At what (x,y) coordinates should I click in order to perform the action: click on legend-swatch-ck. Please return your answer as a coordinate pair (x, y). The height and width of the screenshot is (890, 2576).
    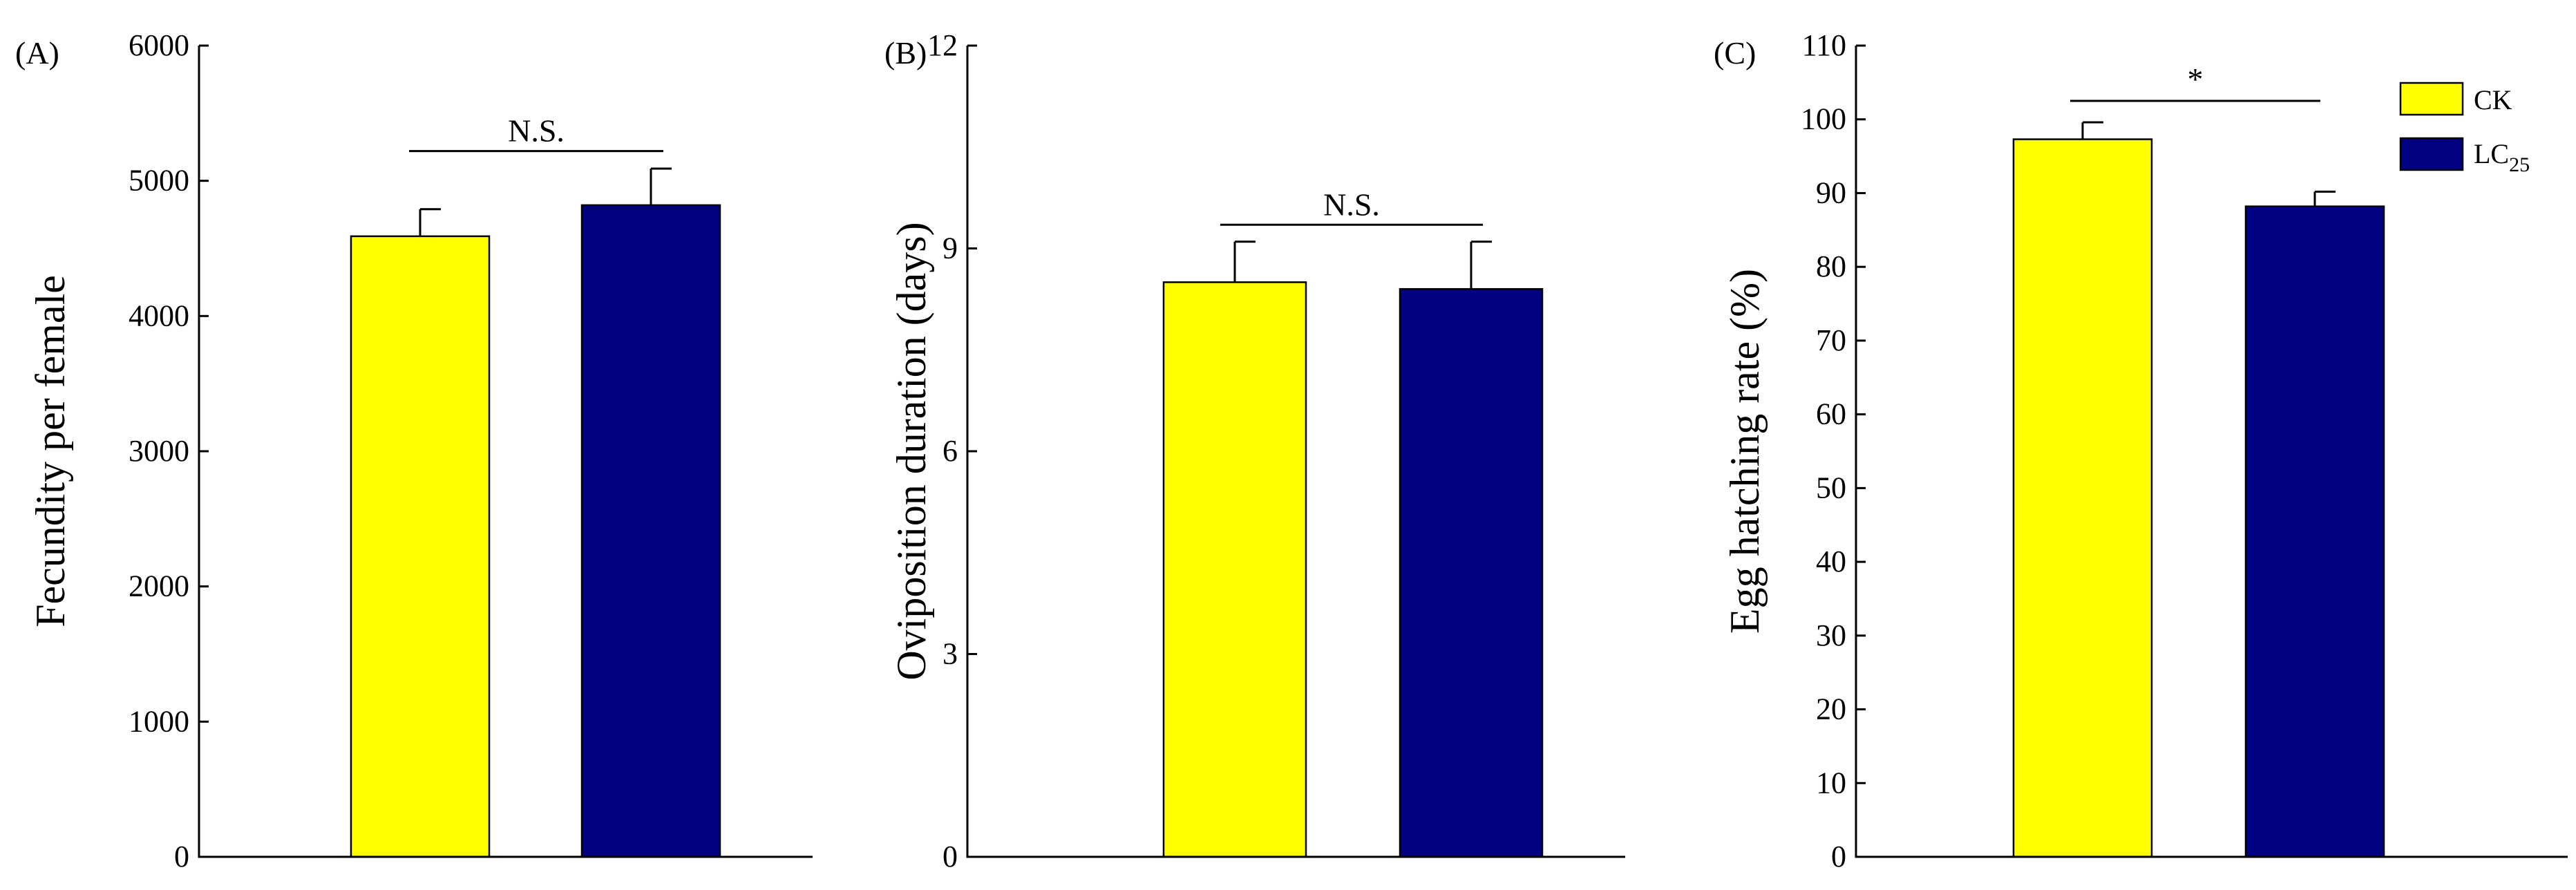
    Looking at the image, I should click on (2431, 99).